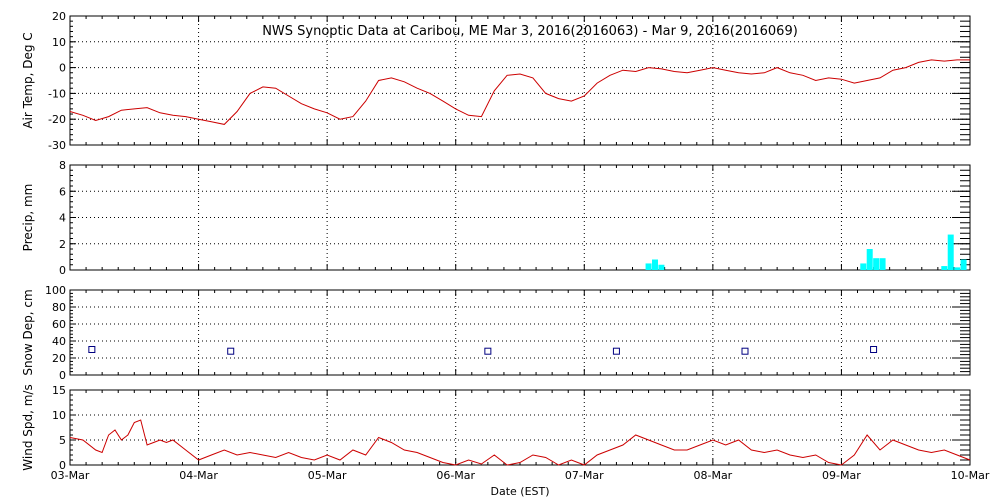 This screenshot has height=500, width=1000. What do you see at coordinates (712, 475) in the screenshot?
I see `x-tick-label: 08-Mar` at bounding box center [712, 475].